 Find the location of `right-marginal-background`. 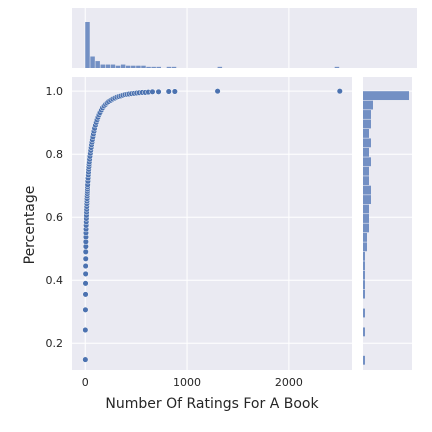

right-marginal-background is located at coordinates (387, 223).